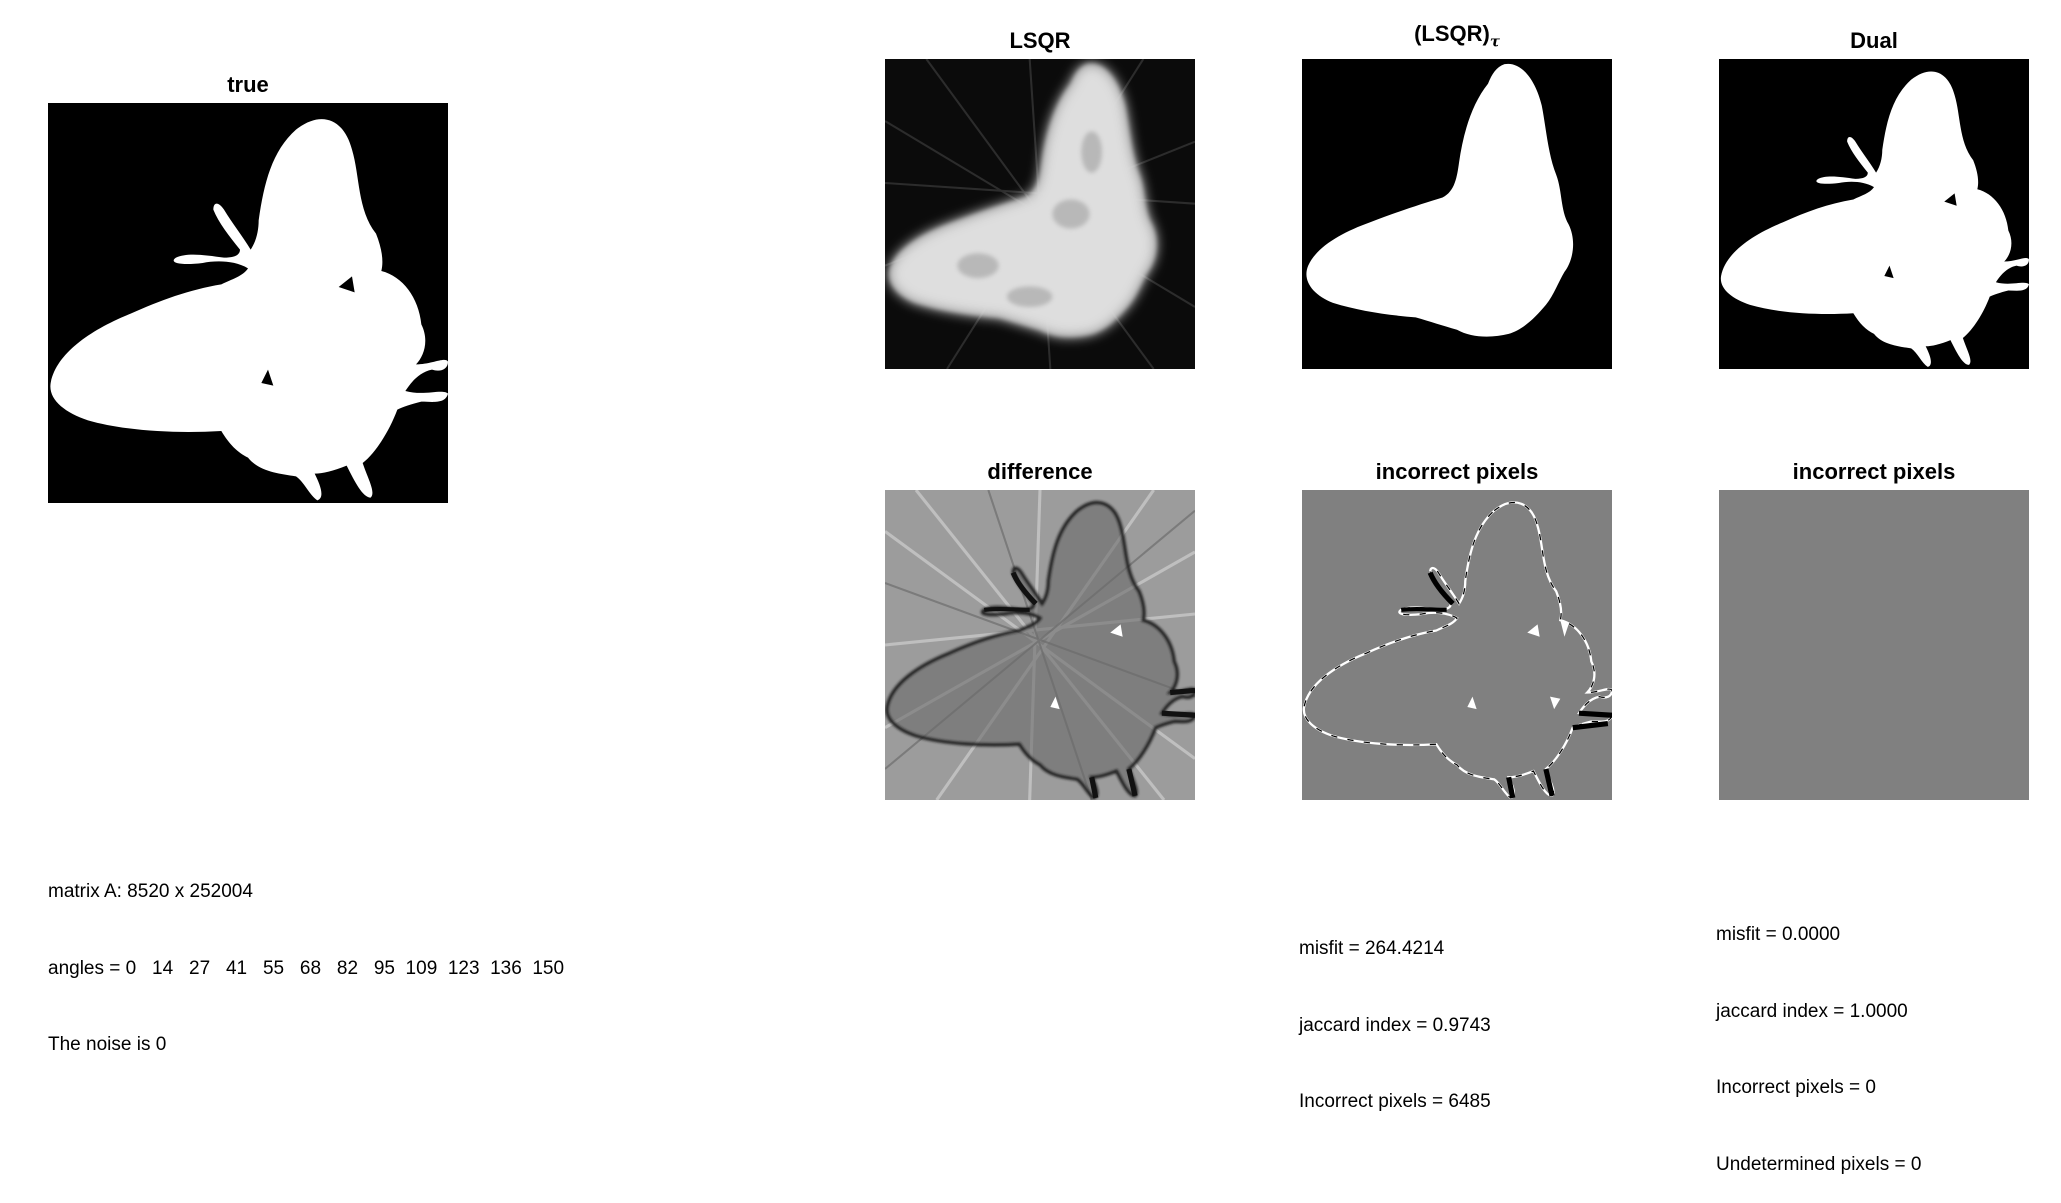  What do you see at coordinates (1395, 1101) in the screenshot?
I see `lsqr-incorrect-text: Incorrect pixels = 6485` at bounding box center [1395, 1101].